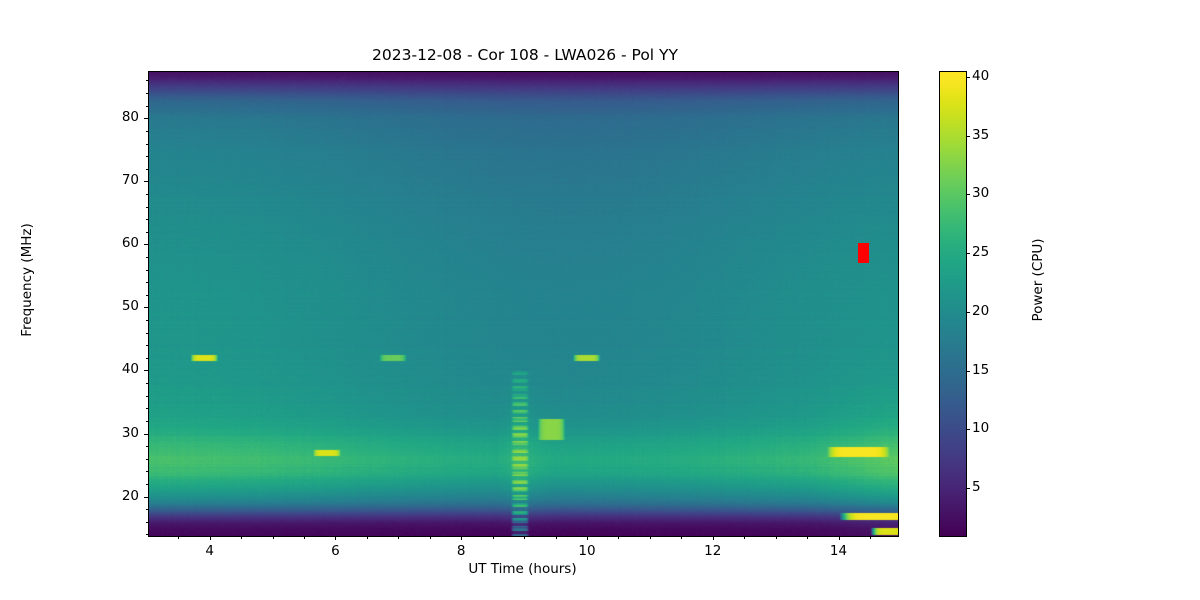 The height and width of the screenshot is (600, 1200). What do you see at coordinates (713, 551) in the screenshot?
I see `x-tick-label: 12` at bounding box center [713, 551].